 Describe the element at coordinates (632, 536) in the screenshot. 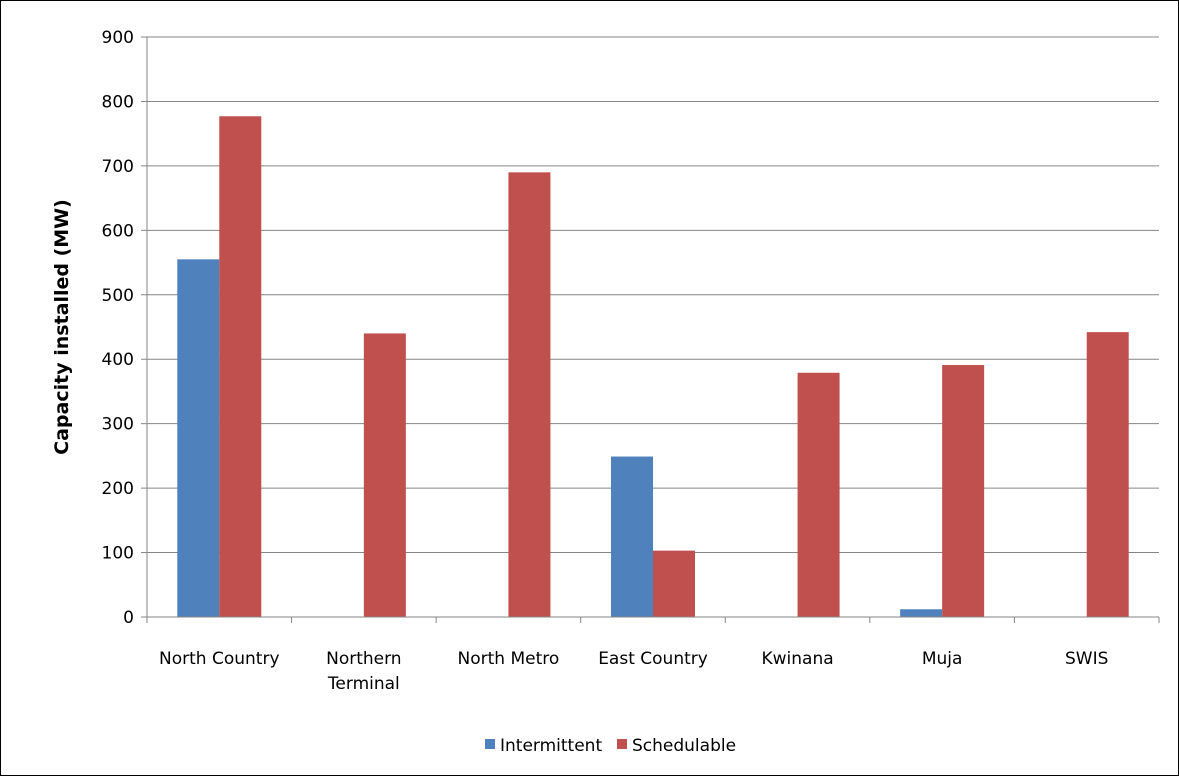

I see `bar-intermittent-east-country` at that location.